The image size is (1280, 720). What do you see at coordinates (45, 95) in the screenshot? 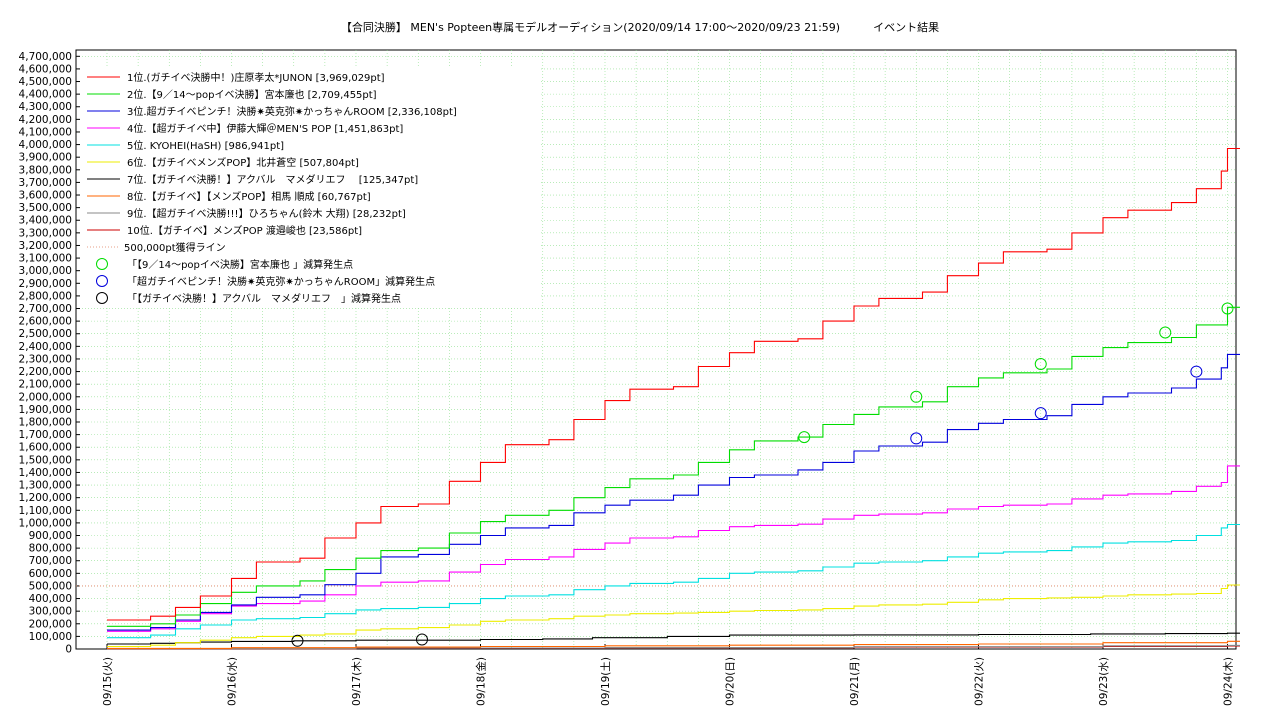
I see `y-tick-label: 4,400,000` at bounding box center [45, 95].